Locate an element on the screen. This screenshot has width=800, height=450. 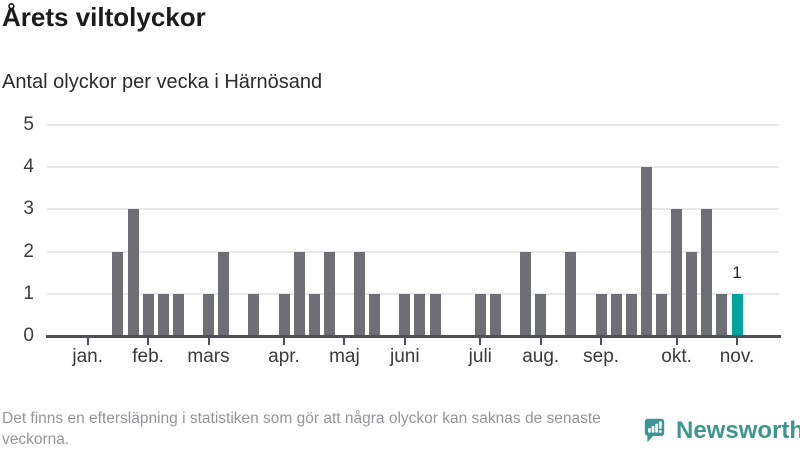
x-axis-label-nov: nov. is located at coordinates (737, 356).